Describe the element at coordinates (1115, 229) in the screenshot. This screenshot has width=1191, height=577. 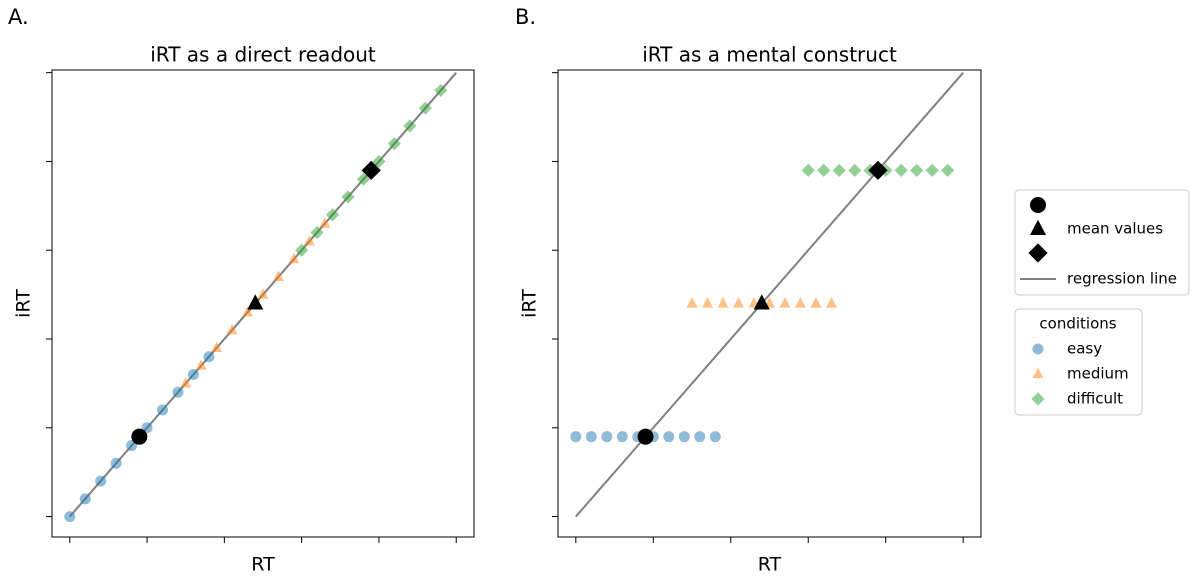
I see `legend-label: mean values` at that location.